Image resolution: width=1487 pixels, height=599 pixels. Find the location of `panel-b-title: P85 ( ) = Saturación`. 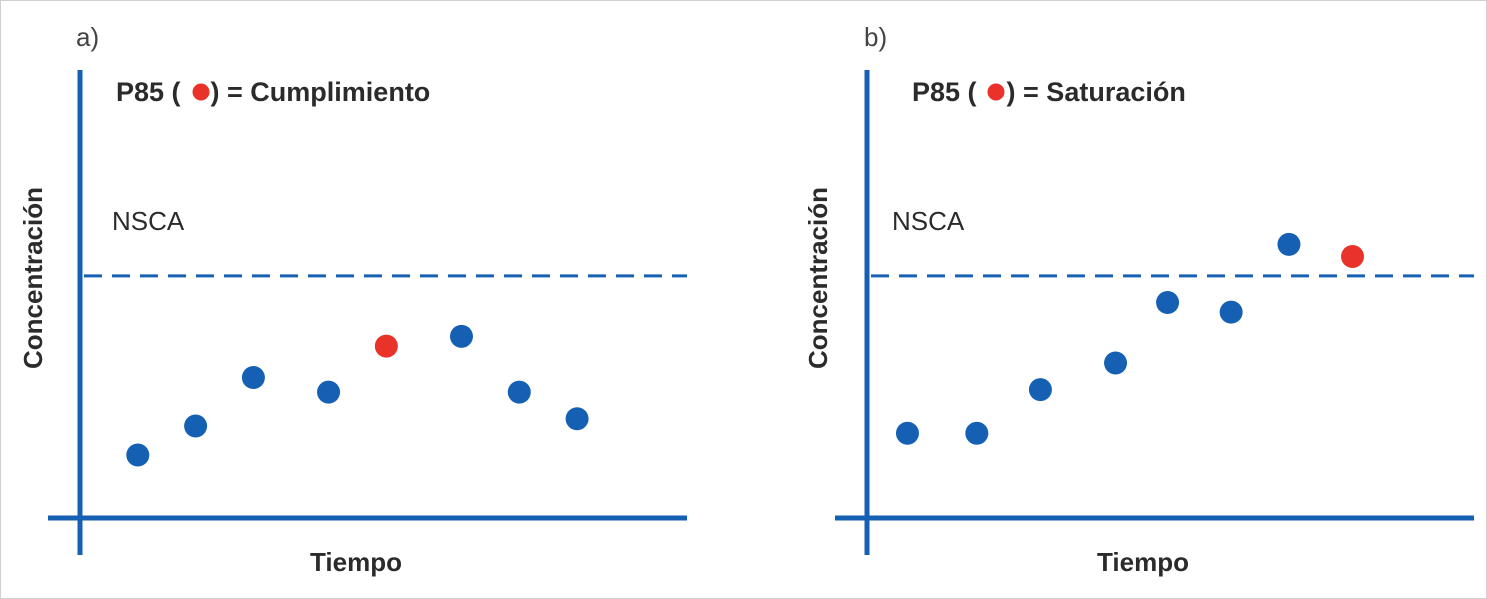

panel-b-title: P85 ( ) = Saturación is located at coordinates (1049, 92).